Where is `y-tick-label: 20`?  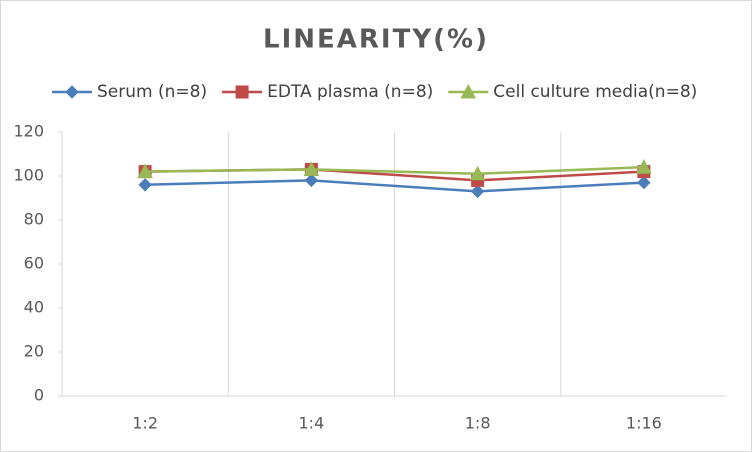 y-tick-label: 20 is located at coordinates (34, 351).